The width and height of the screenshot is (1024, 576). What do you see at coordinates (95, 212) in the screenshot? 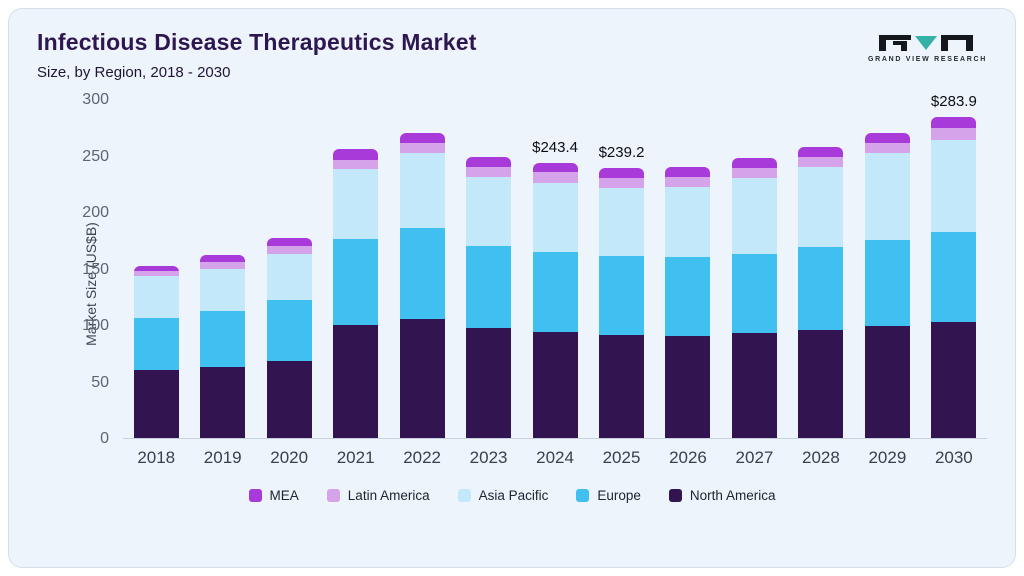
I see `y-tick-label: 200` at bounding box center [95, 212].